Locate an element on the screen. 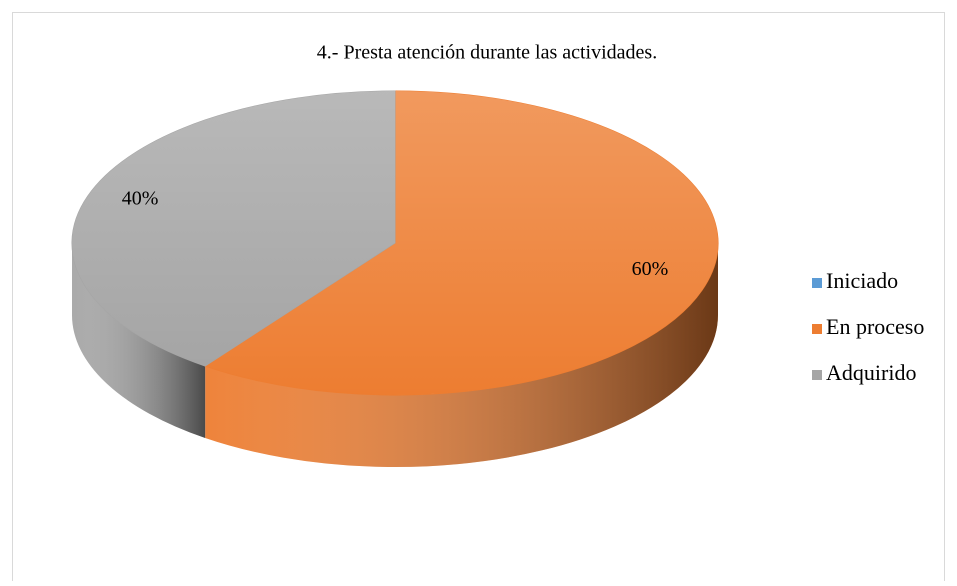  legend-label: Adquirido is located at coordinates (871, 372).